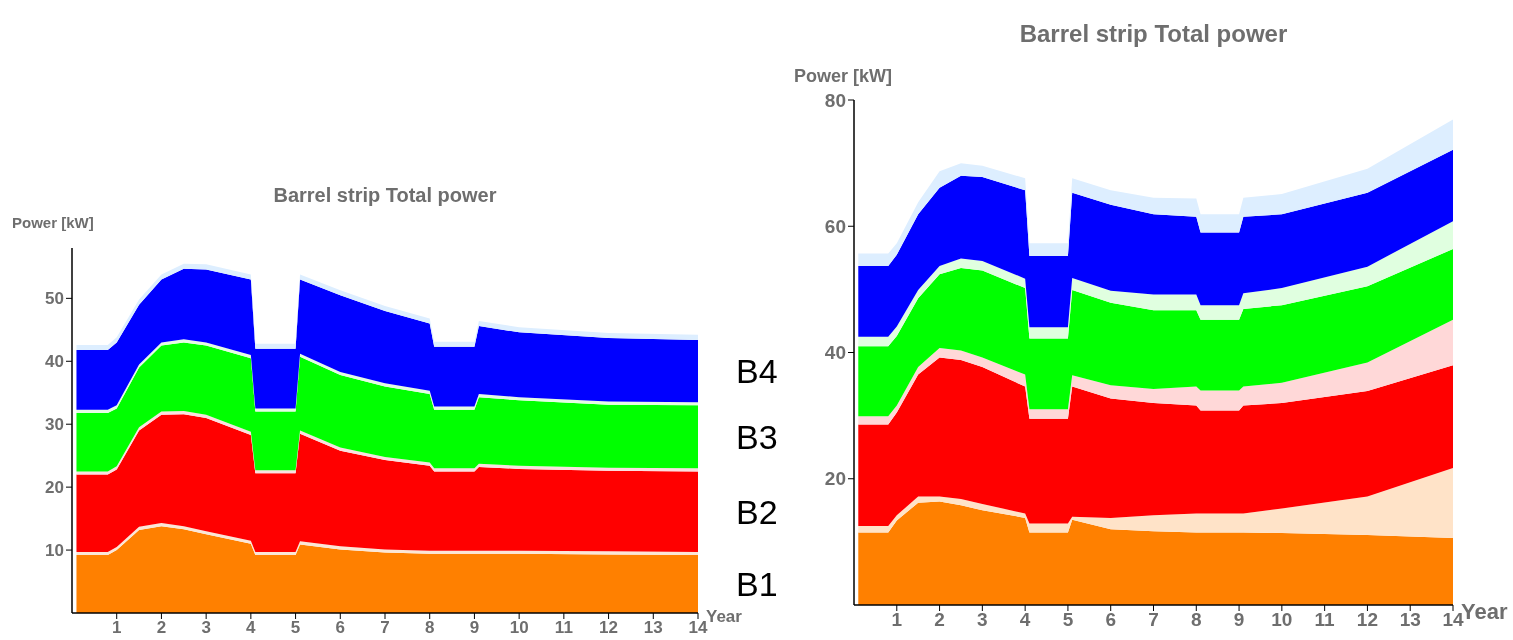 The image size is (1513, 640). Describe the element at coordinates (757, 436) in the screenshot. I see `series-label: B3` at that location.